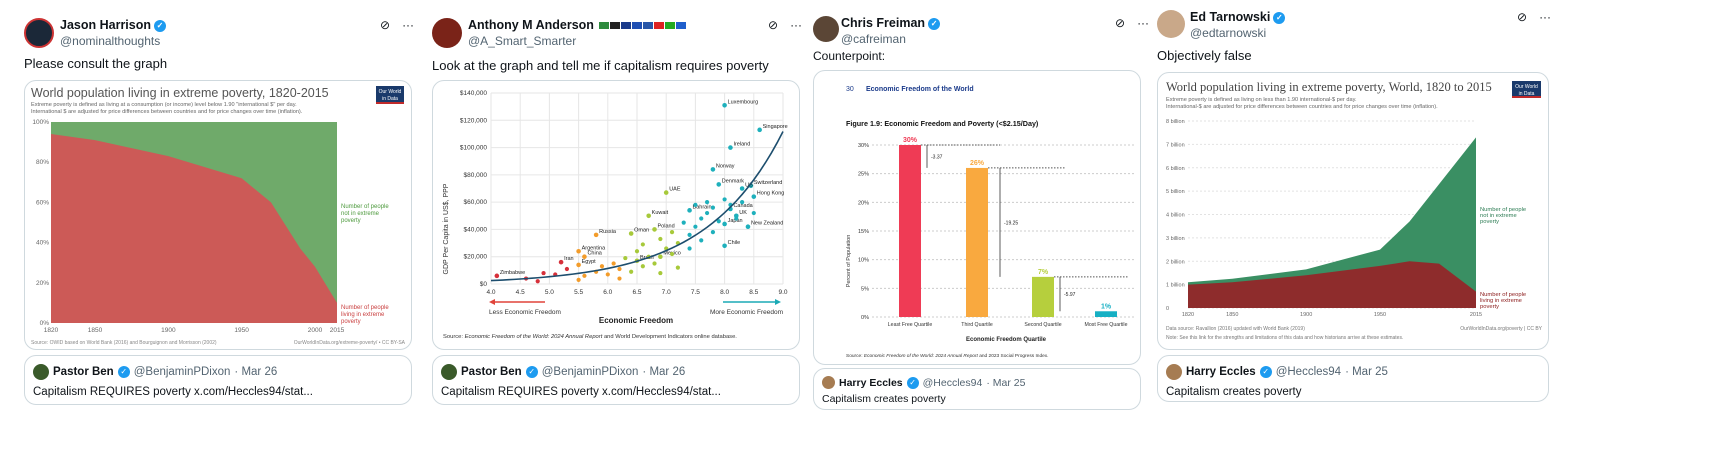 This screenshot has width=1720, height=468. I want to click on post-text: Please consult the graph, so click(96, 63).